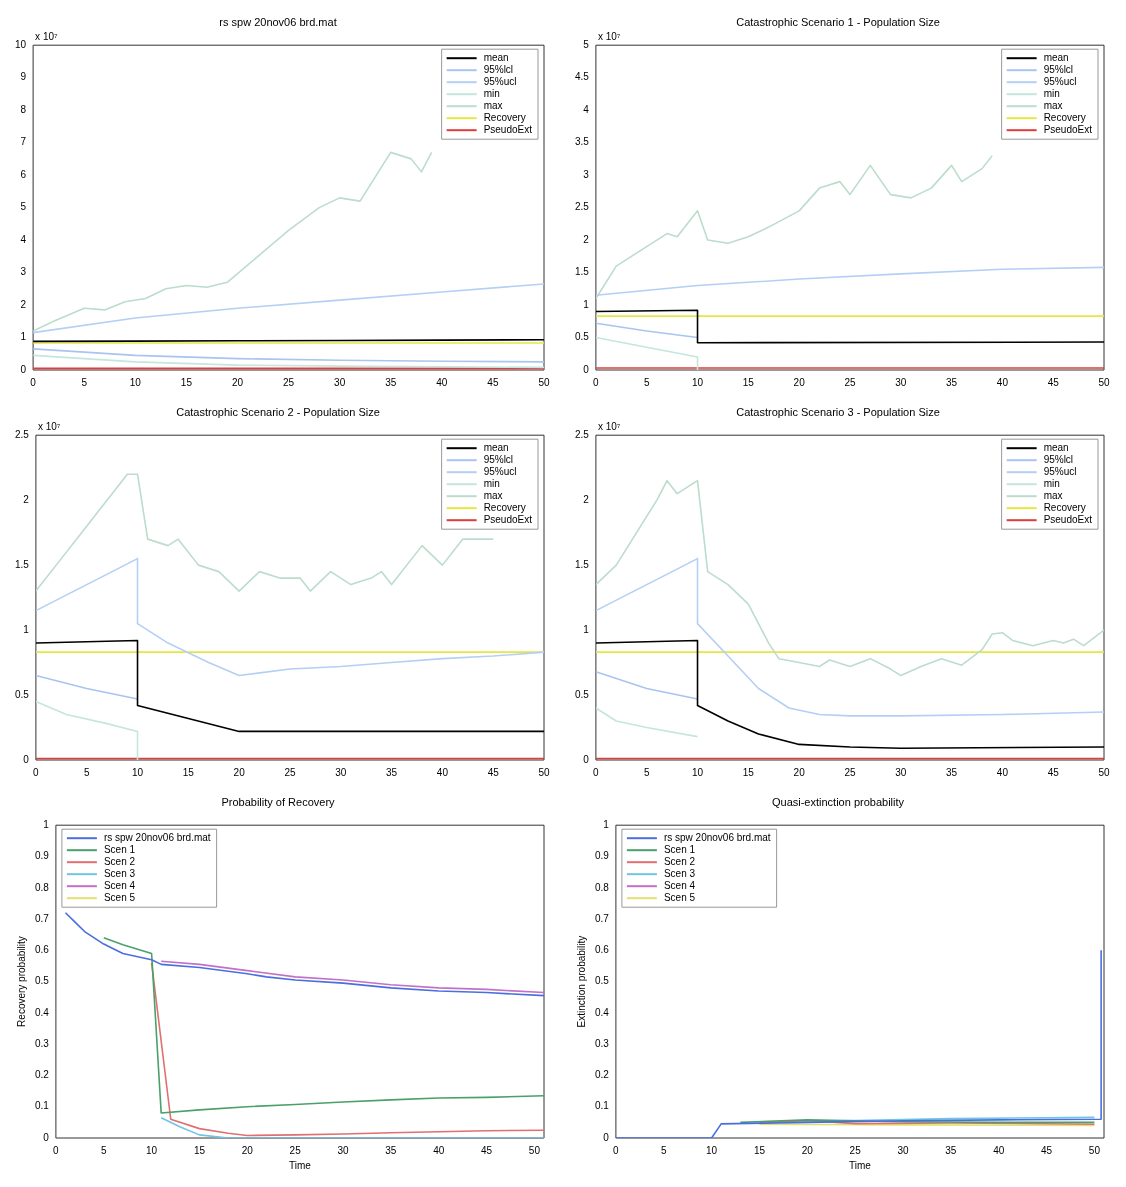 The width and height of the screenshot is (1126, 1187). What do you see at coordinates (23, 207) in the screenshot?
I see `y-tick-label: 5` at bounding box center [23, 207].